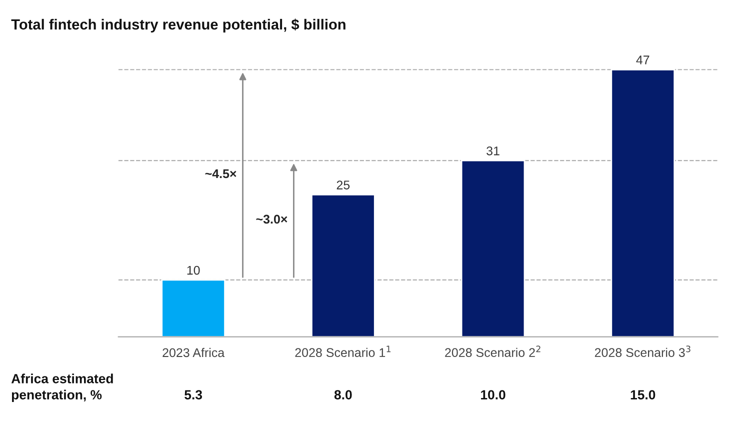 The height and width of the screenshot is (421, 740). I want to click on annotation: ~3.0×, so click(272, 219).